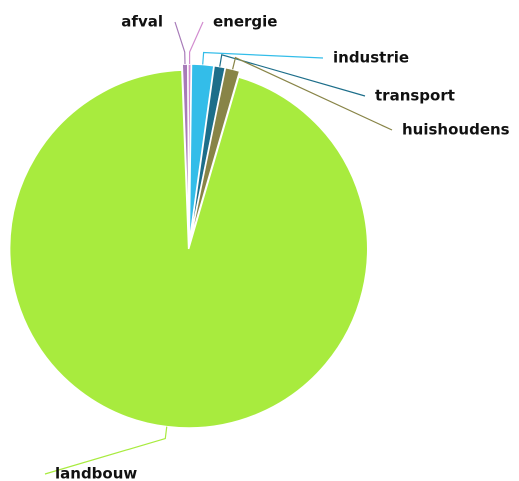 The height and width of the screenshot is (481, 519). What do you see at coordinates (371, 58) in the screenshot?
I see `slice-label: industrie` at bounding box center [371, 58].